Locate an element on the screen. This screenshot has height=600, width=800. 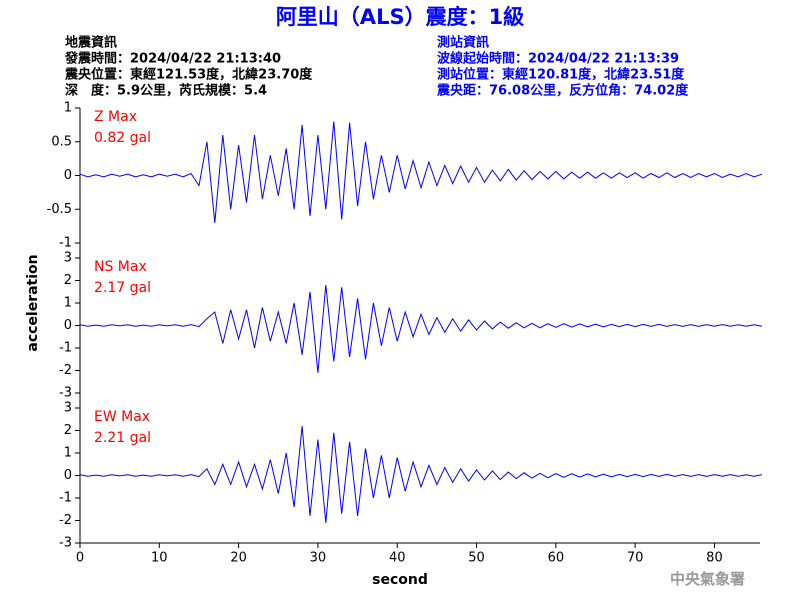
info-line: 波線起始時間：2024/04/22 21:13:39 is located at coordinates (558, 59).